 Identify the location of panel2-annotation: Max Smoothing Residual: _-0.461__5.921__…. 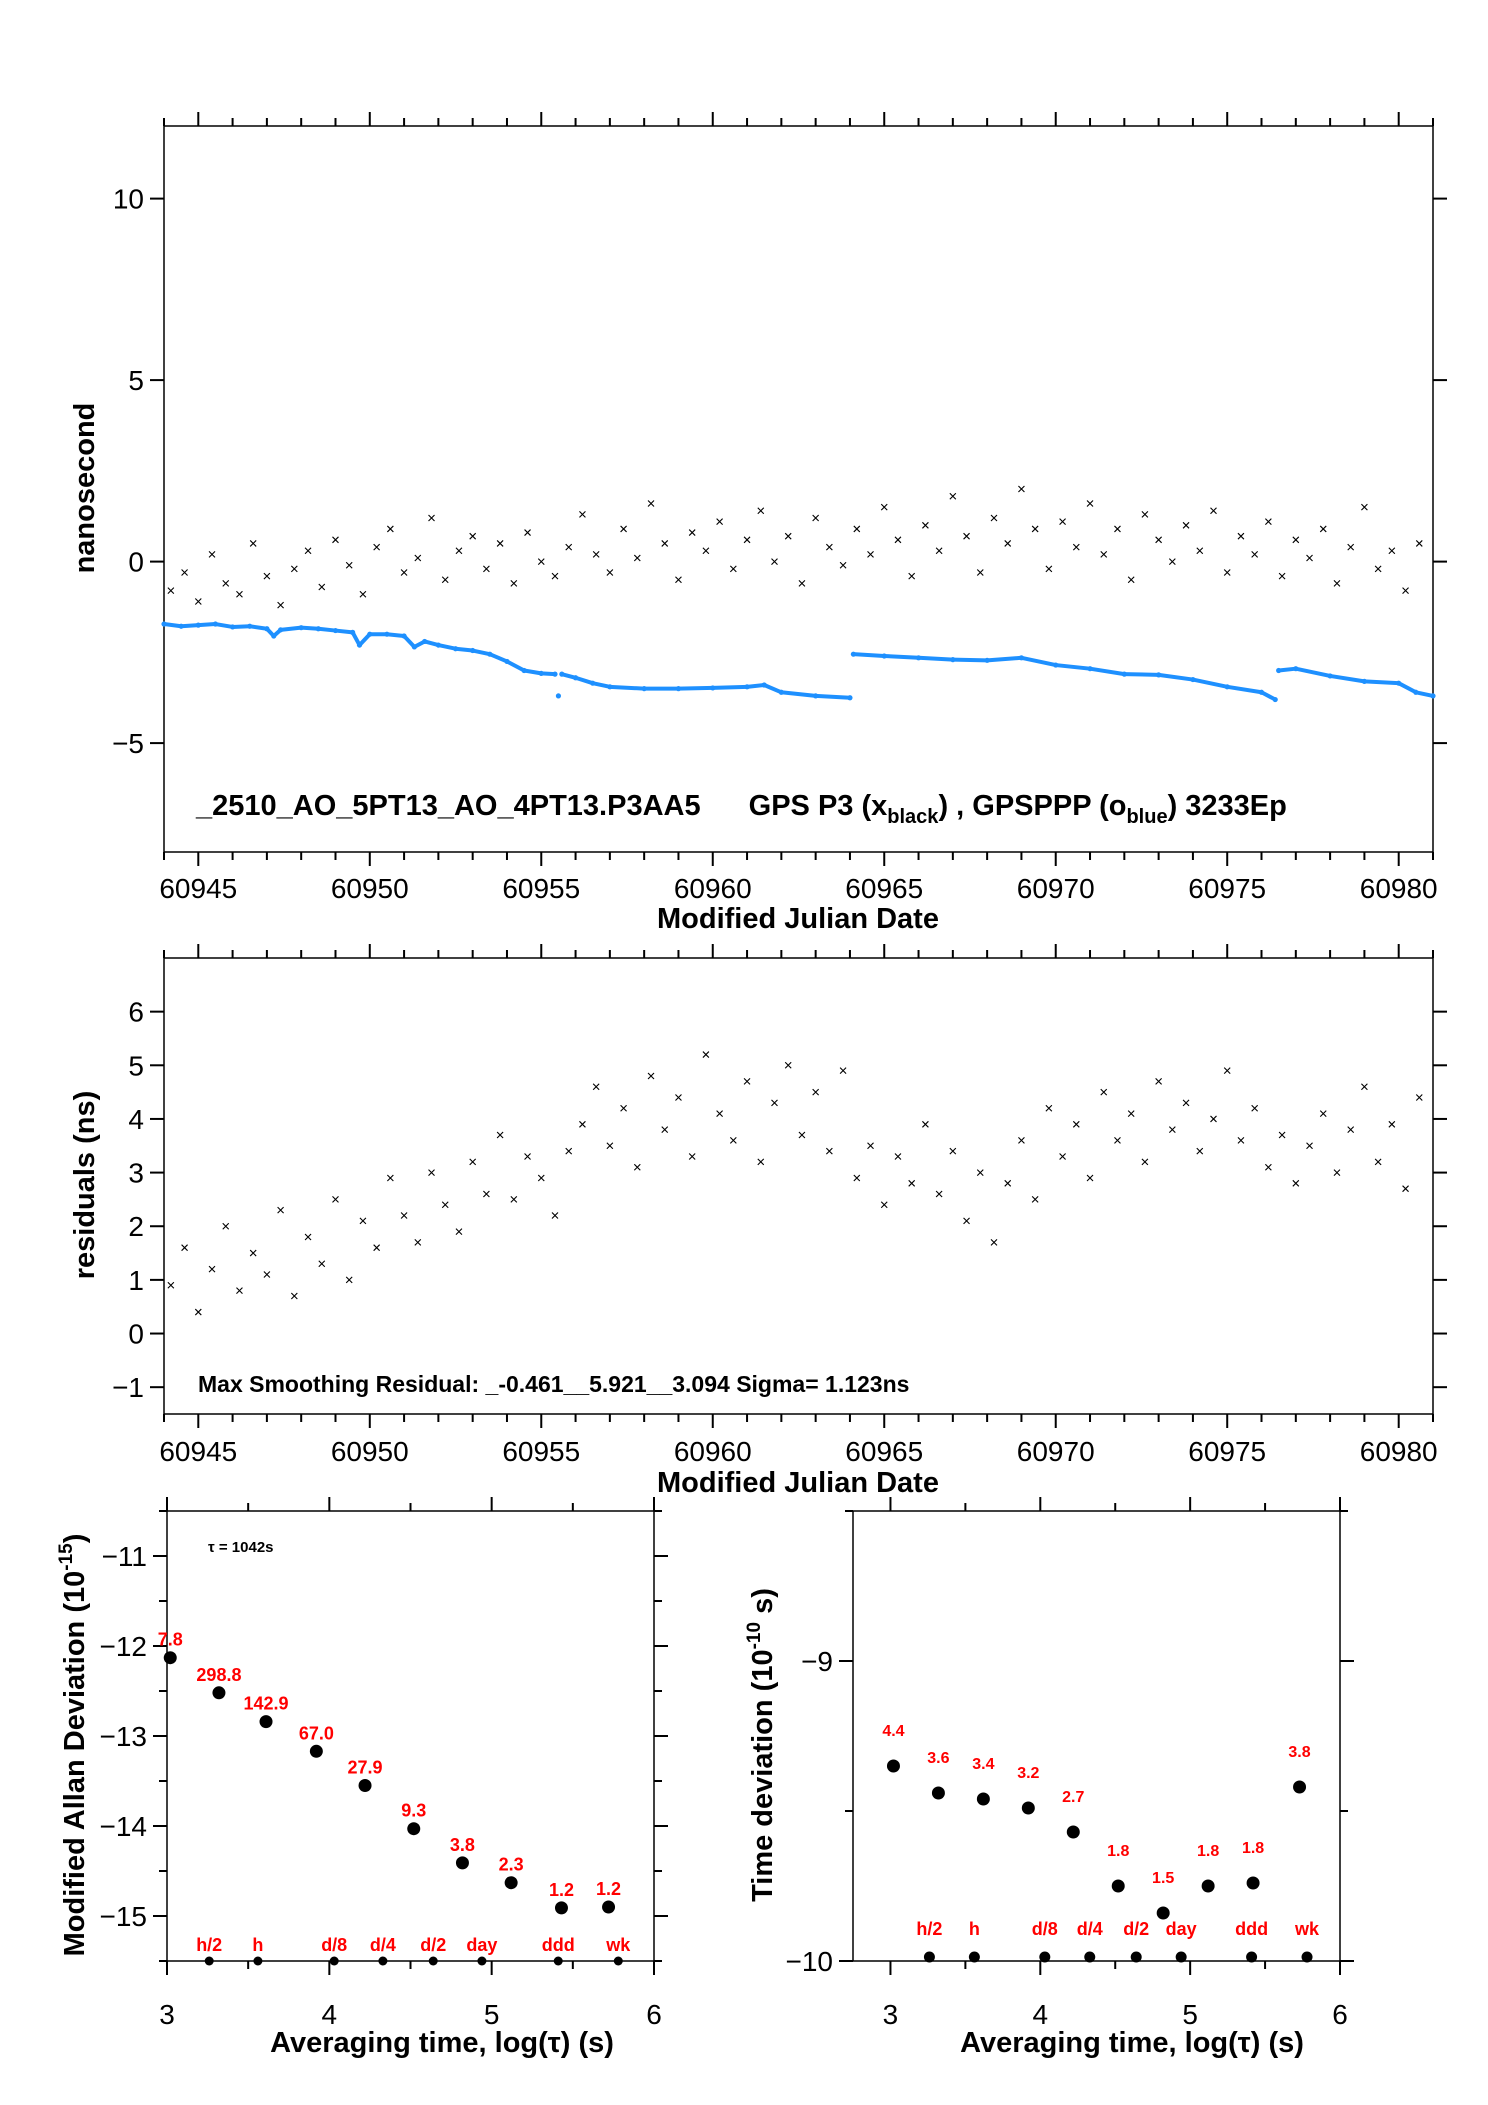
(553, 1384).